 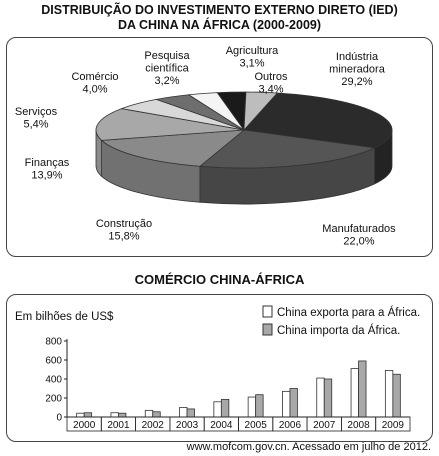 What do you see at coordinates (94, 90) in the screenshot?
I see `pie-value-label-5: 4,0%` at bounding box center [94, 90].